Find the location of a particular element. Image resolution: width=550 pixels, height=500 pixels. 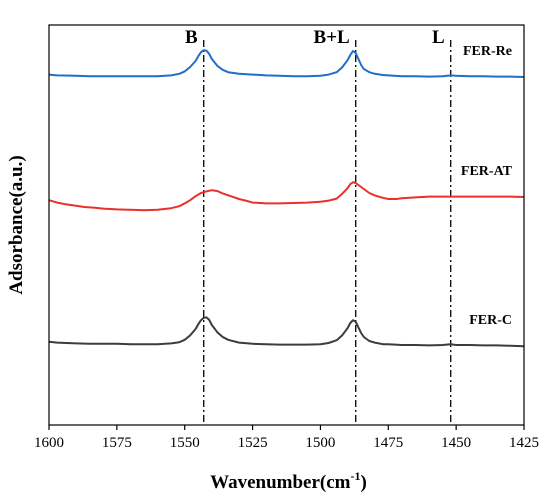

series-label-fer-at: FER-AT is located at coordinates (487, 171).